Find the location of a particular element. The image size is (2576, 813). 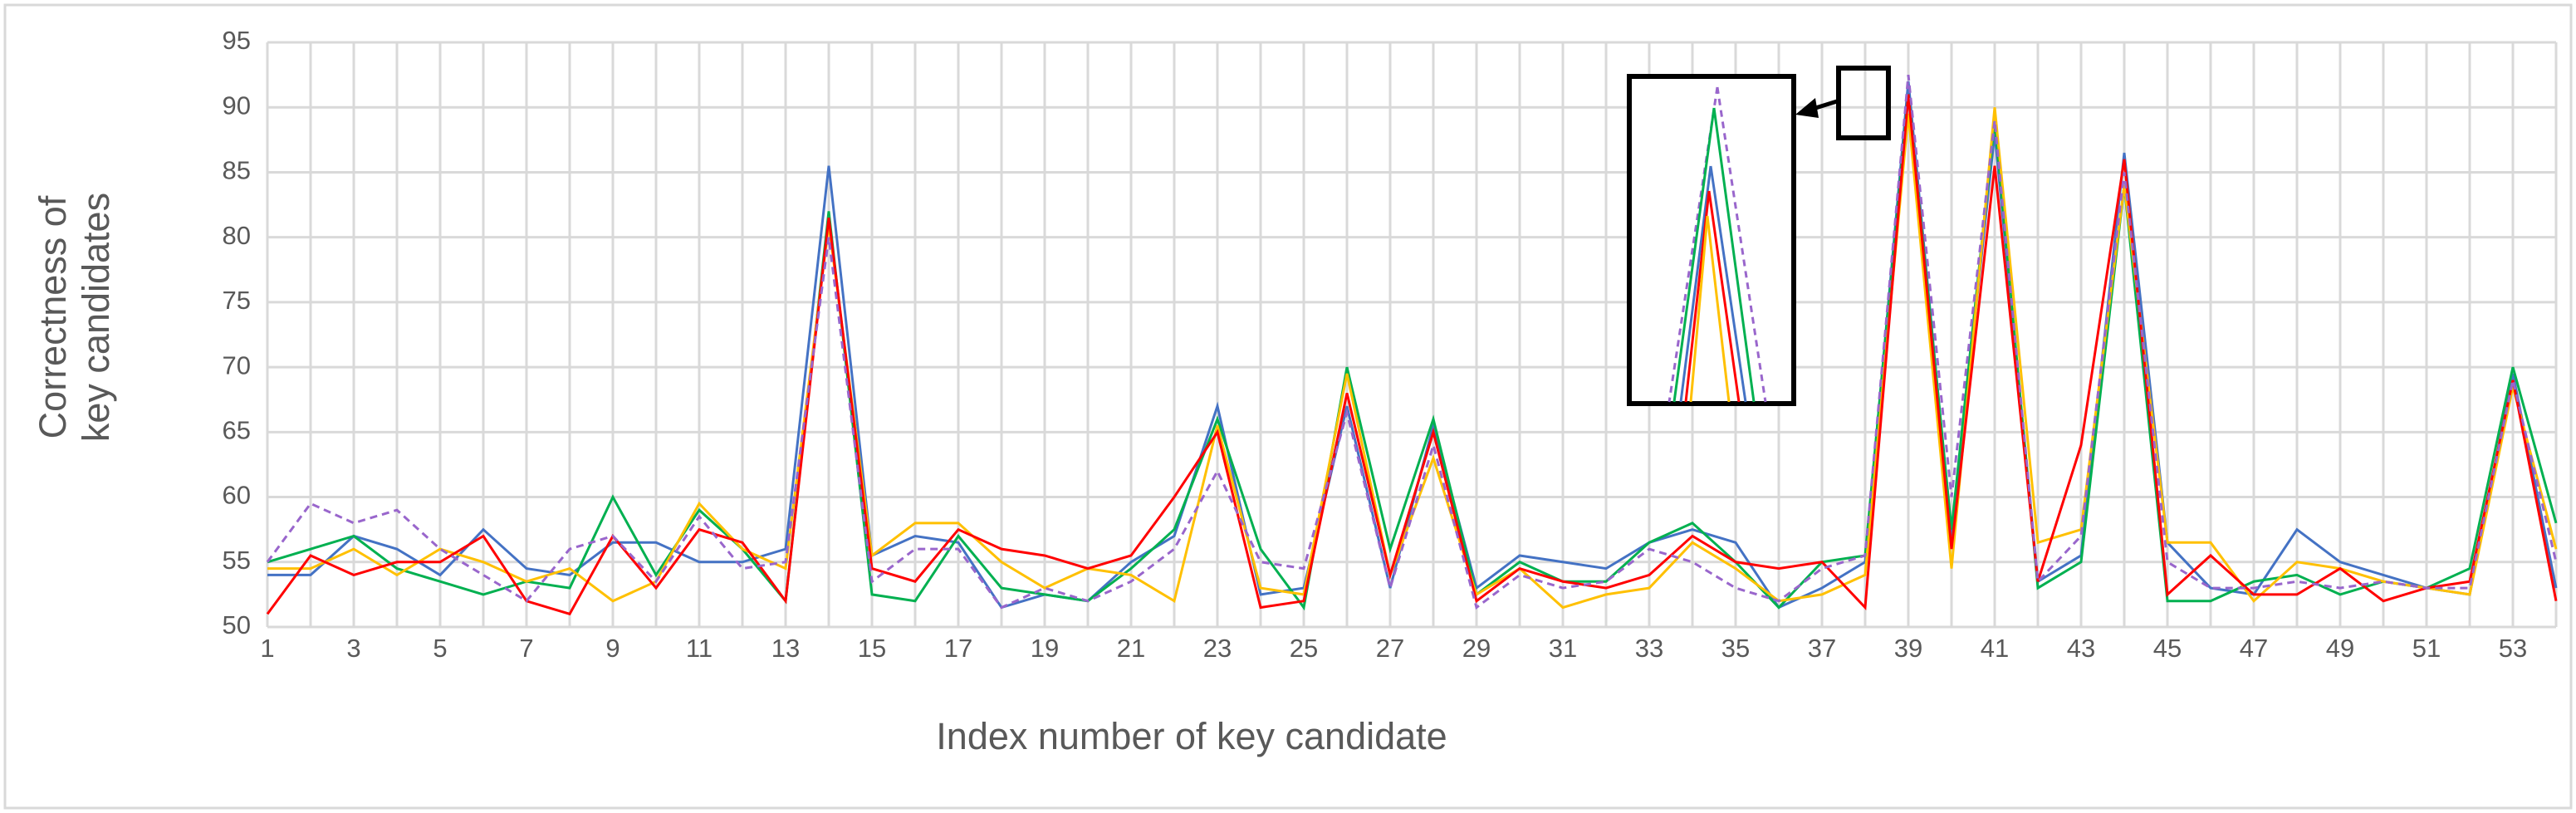

zoom-inset is located at coordinates (1759, 236).